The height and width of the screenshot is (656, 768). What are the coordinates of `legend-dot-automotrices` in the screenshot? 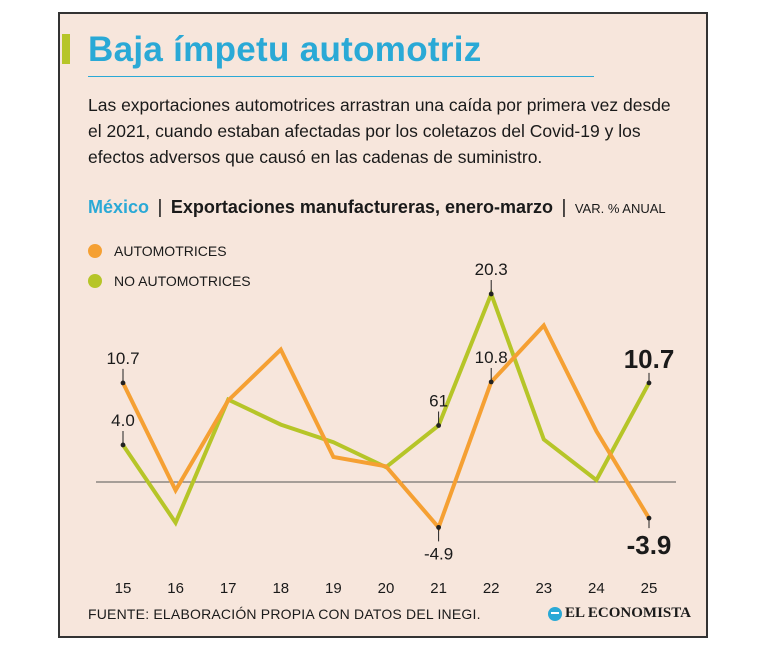 It's located at (95, 251).